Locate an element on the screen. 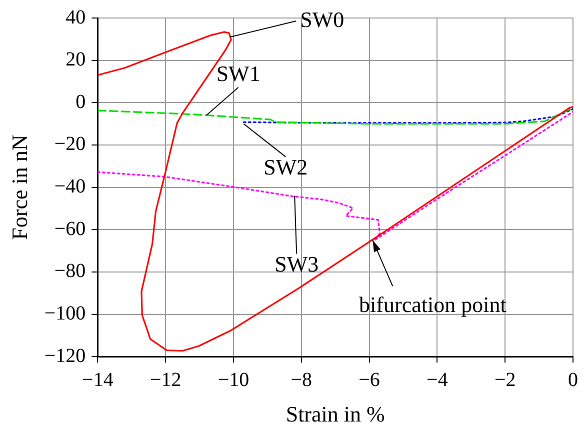 The height and width of the screenshot is (435, 585). x-tick-label: −4 is located at coordinates (437, 379).